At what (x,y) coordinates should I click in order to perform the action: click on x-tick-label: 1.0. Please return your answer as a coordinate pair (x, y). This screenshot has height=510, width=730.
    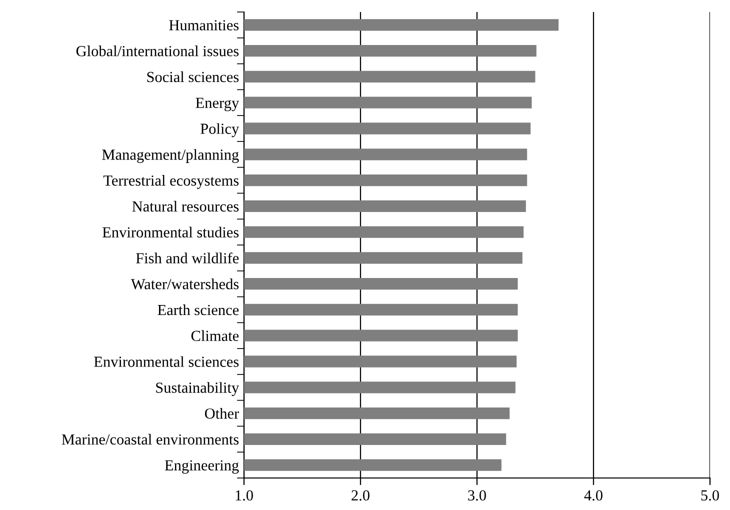
    Looking at the image, I should click on (244, 495).